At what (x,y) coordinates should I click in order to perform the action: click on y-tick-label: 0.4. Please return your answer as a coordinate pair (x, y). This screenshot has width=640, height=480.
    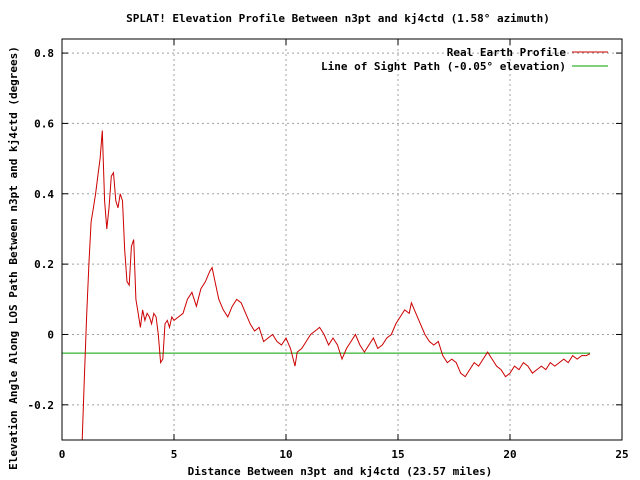
    Looking at the image, I should click on (44, 194).